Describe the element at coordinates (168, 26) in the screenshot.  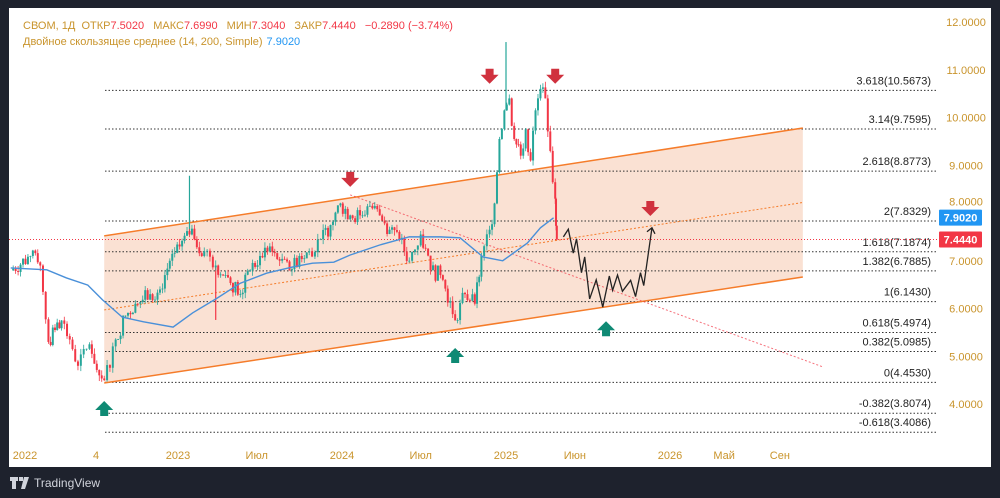
I see `high-label: МАКС` at that location.